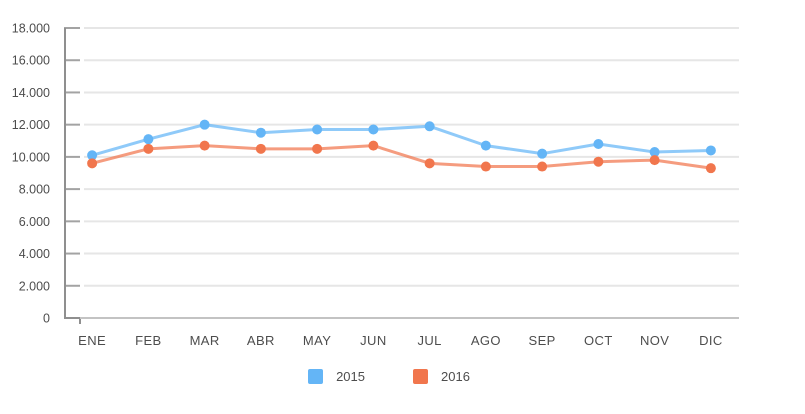 The height and width of the screenshot is (414, 805). What do you see at coordinates (34, 254) in the screenshot?
I see `y-axis-tick-label: 4.000` at bounding box center [34, 254].